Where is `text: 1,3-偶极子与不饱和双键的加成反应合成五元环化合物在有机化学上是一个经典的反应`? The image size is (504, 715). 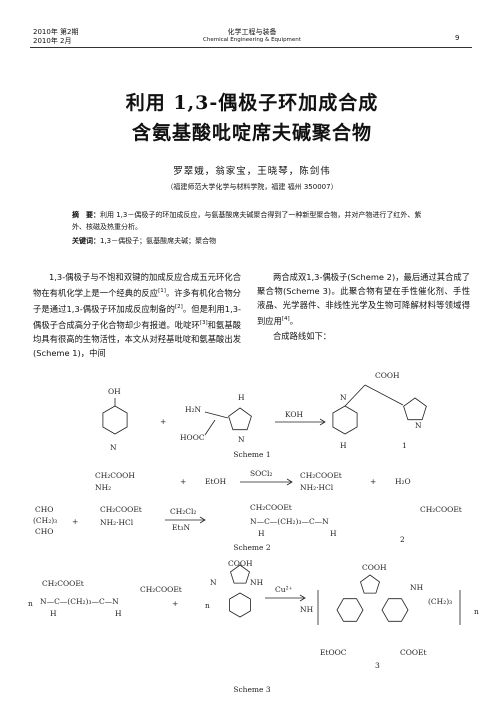
text: 1,3-偶极子与不饱和双键的加成反应合成五元环化合物在有机化学上是一个经典的反应 is located at coordinates (137, 285).